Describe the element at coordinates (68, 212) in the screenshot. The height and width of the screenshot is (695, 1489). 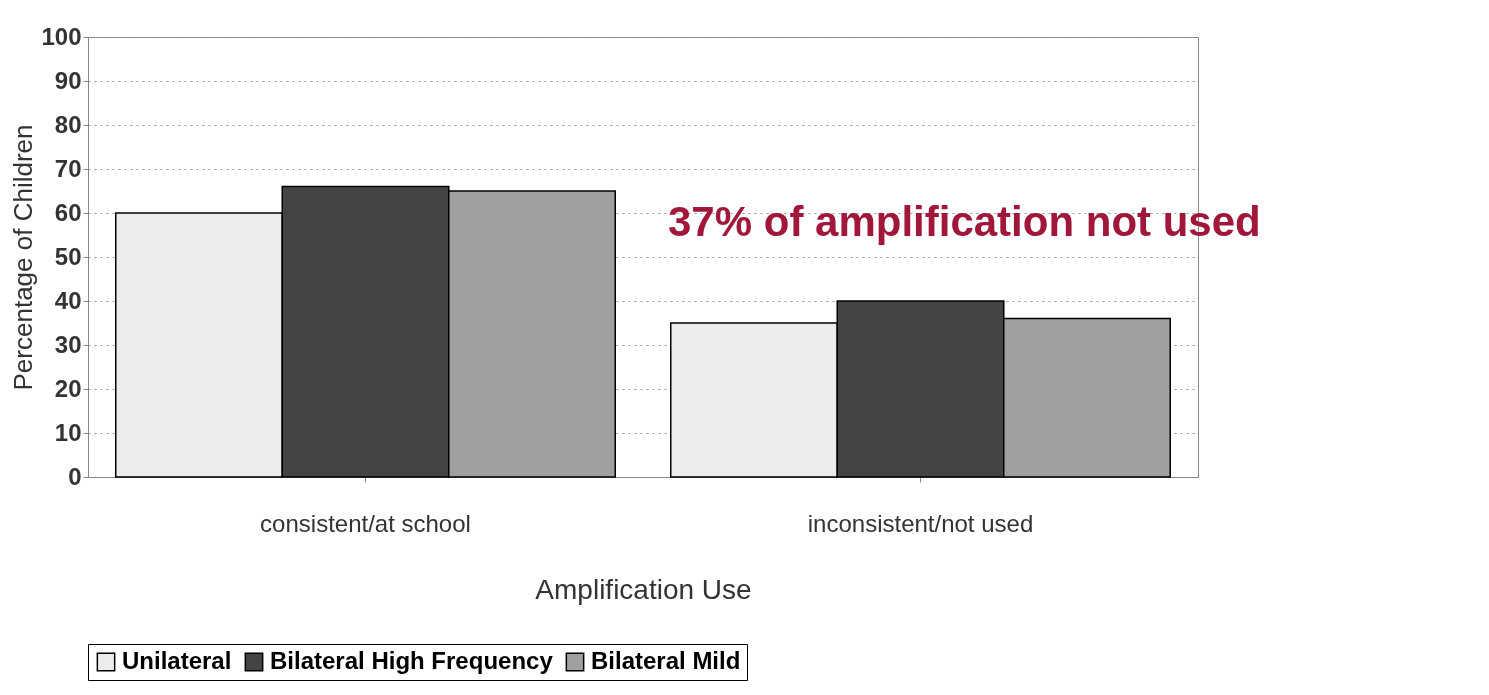
I see `y-tick-label: 60` at that location.